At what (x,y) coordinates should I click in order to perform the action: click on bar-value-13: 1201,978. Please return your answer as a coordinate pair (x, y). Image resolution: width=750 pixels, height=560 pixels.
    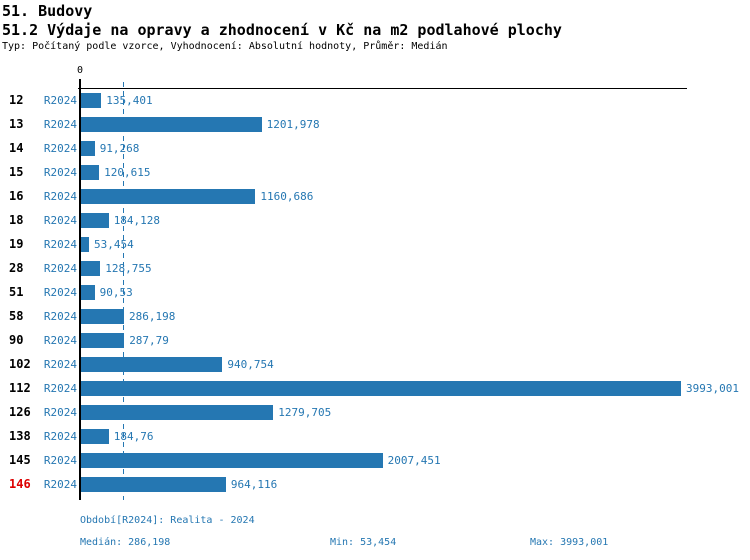
    Looking at the image, I should click on (293, 124).